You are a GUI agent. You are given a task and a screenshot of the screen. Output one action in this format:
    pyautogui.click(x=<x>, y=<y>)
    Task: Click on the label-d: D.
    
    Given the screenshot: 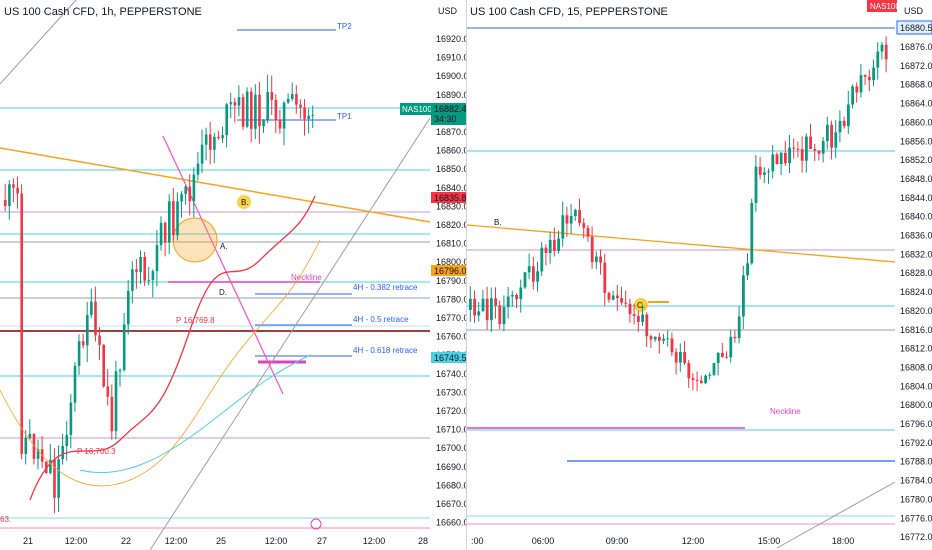 What is the action you would take?
    pyautogui.click(x=223, y=292)
    